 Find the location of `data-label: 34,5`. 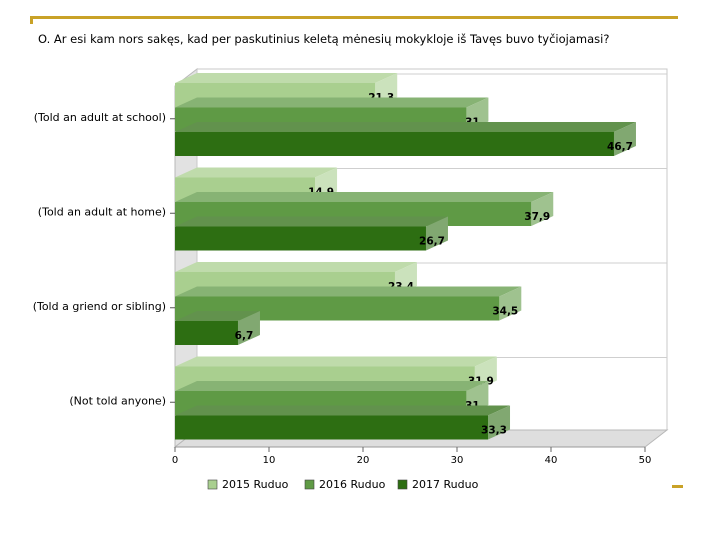

data-label: 34,5 is located at coordinates (505, 312).